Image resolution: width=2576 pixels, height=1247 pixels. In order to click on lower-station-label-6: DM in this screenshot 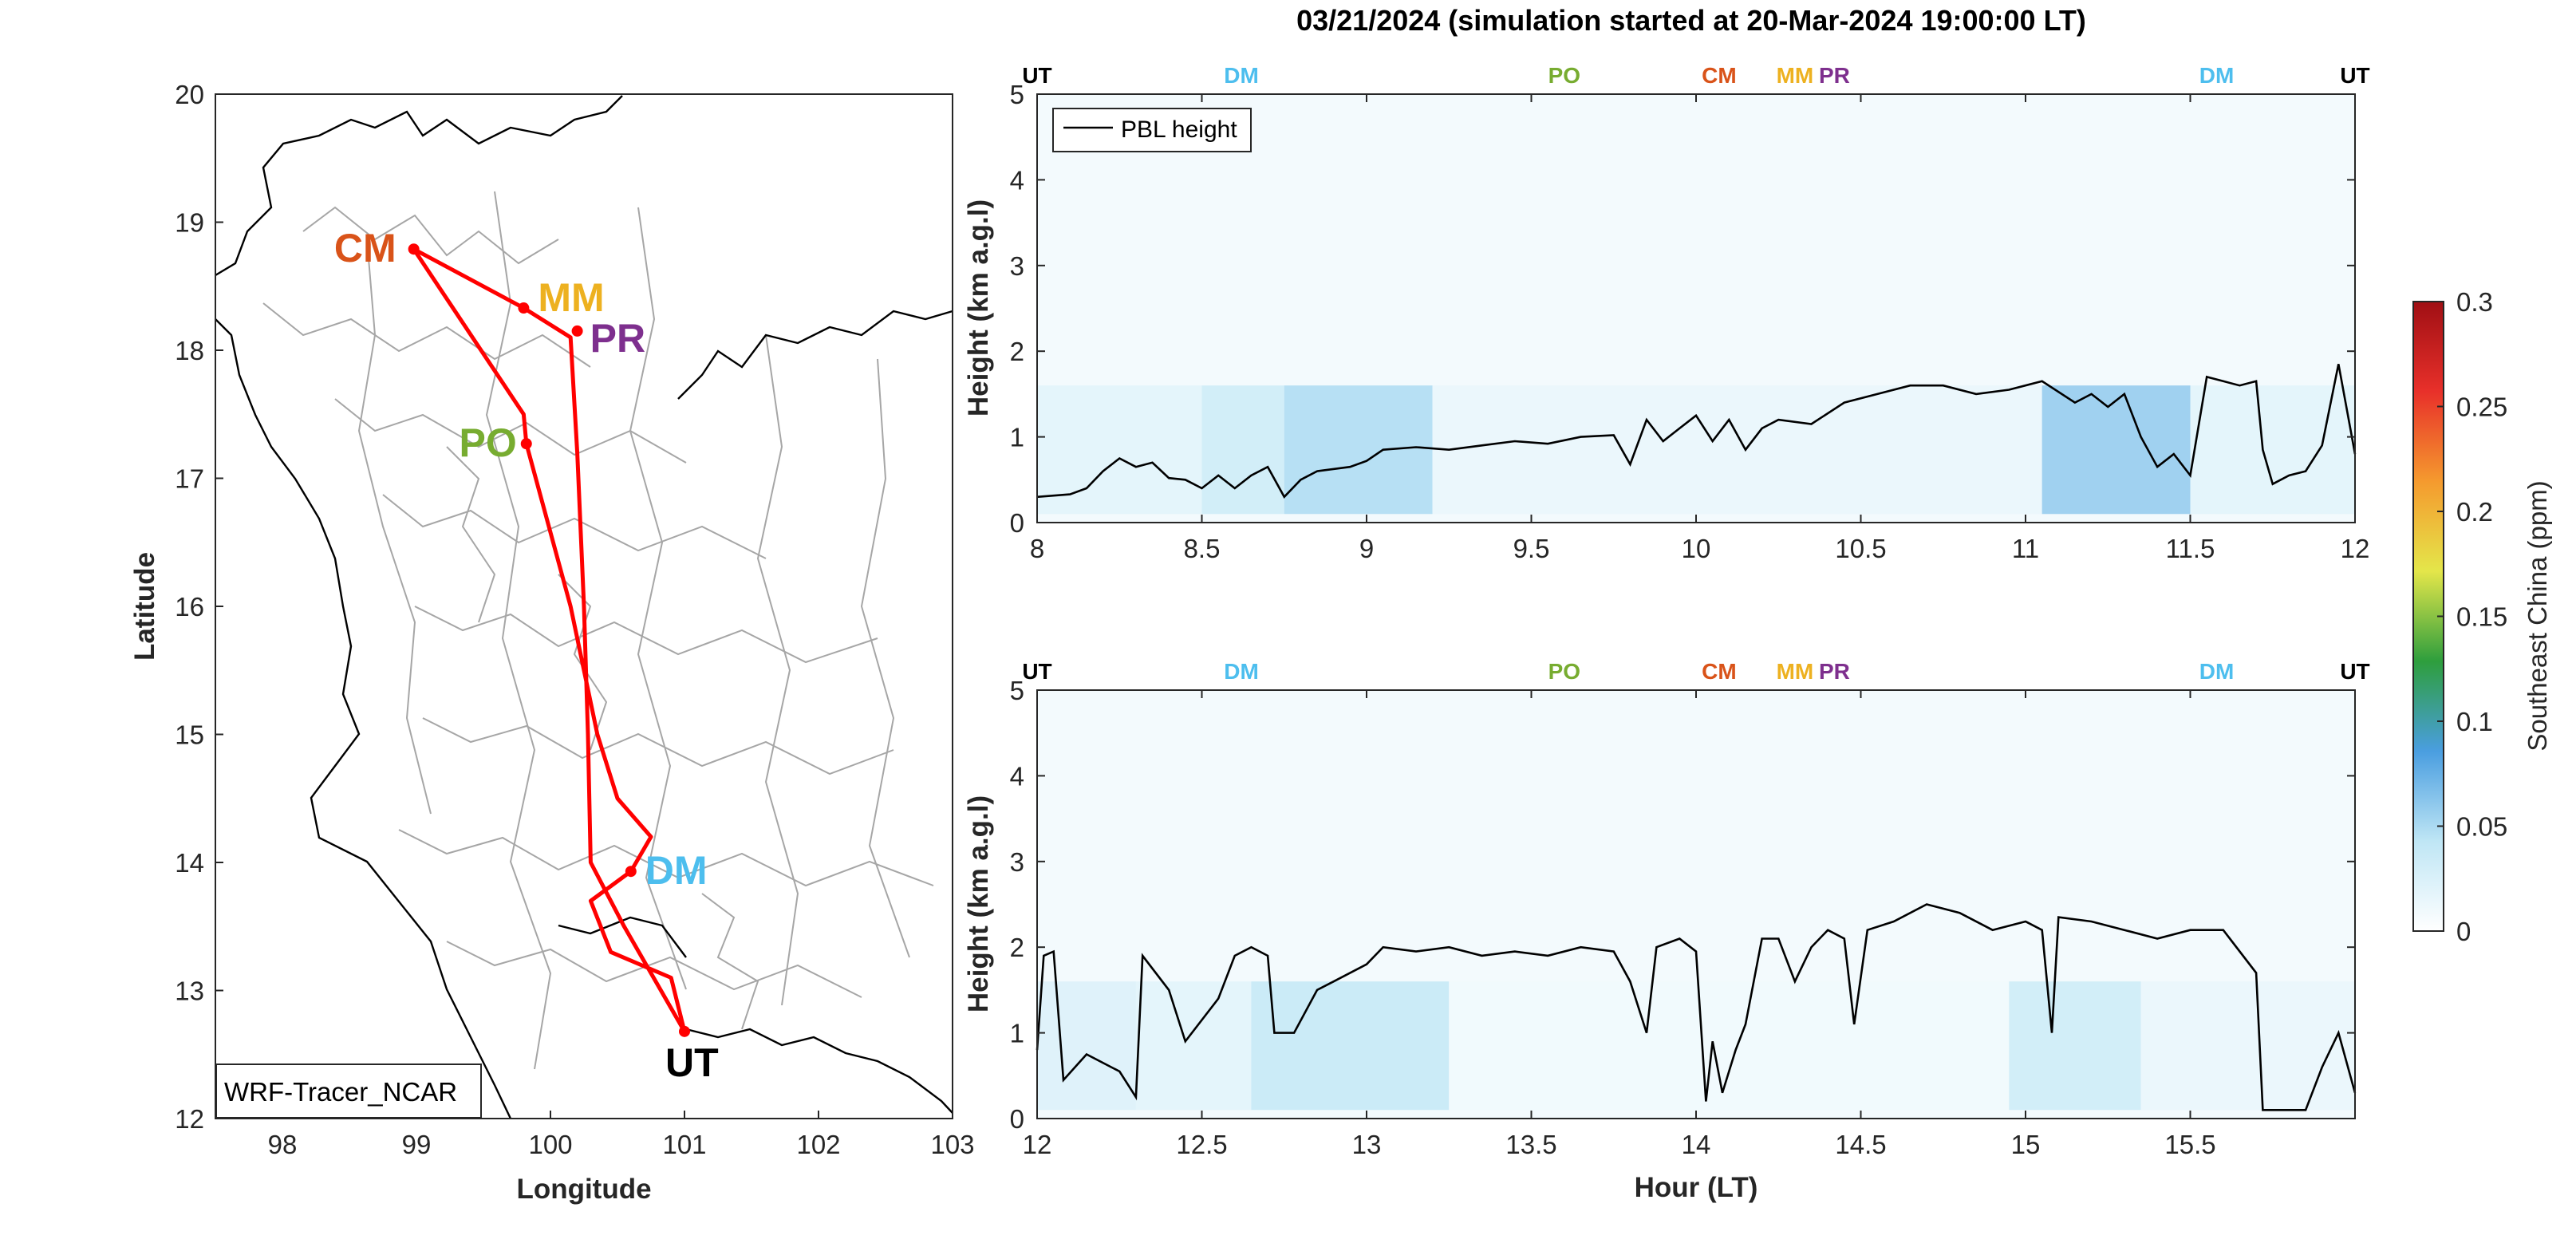, I will do `click(2217, 672)`.